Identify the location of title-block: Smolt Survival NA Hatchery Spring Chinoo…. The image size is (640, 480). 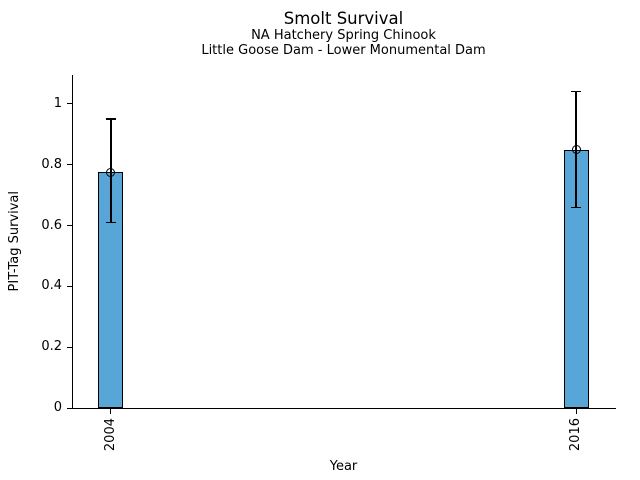
(343, 33).